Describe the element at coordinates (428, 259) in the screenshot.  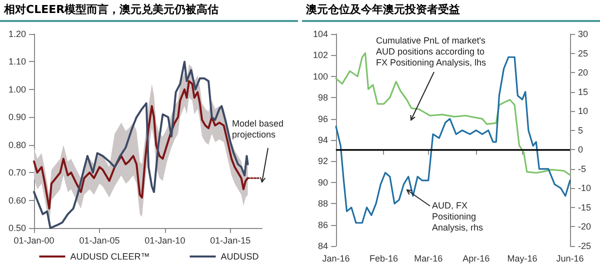
I see `x-tick-label: Mar-16` at that location.